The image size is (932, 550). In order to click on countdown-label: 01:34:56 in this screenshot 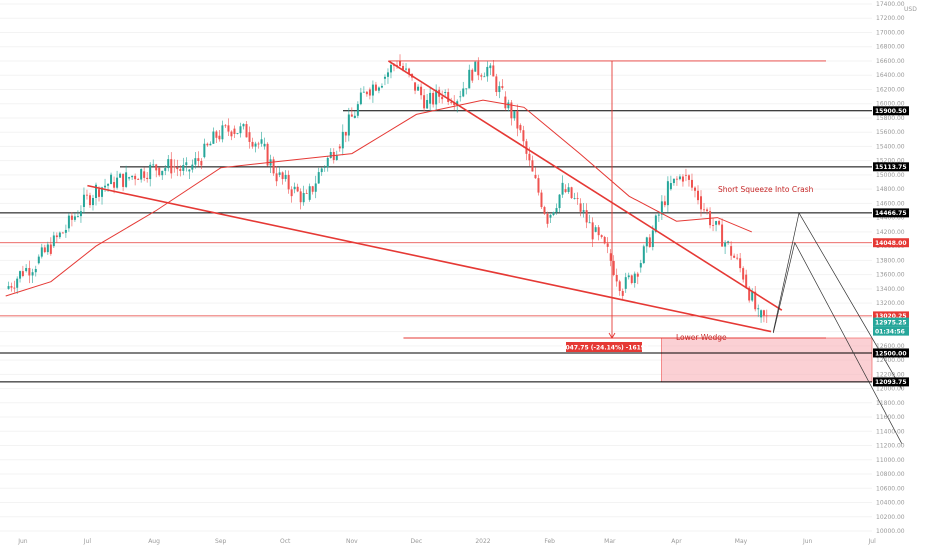, I will do `click(890, 331)`.